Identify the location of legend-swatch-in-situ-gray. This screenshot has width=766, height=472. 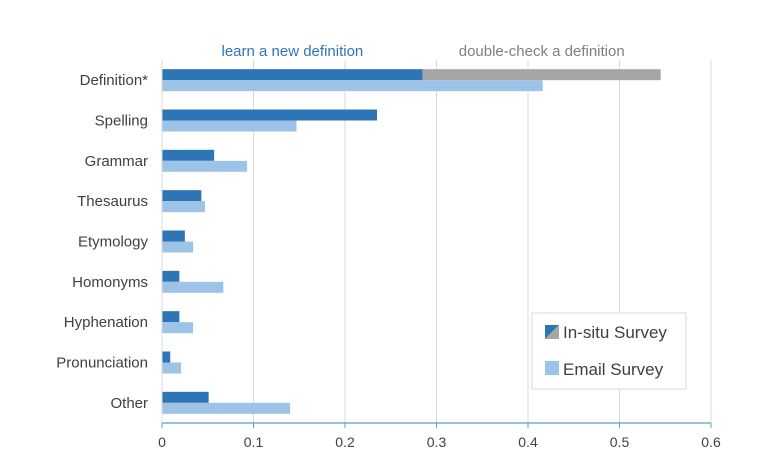
(552, 332).